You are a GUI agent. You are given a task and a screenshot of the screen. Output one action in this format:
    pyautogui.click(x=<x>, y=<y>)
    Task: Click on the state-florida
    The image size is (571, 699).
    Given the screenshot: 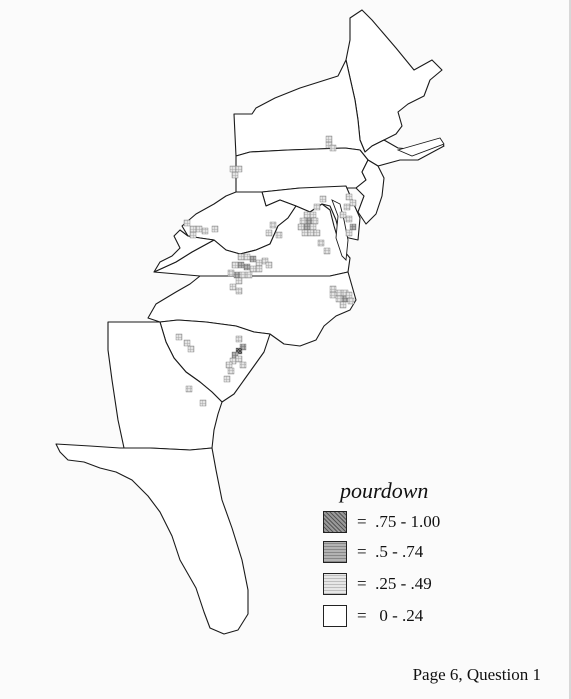 What is the action you would take?
    pyautogui.click(x=152, y=539)
    